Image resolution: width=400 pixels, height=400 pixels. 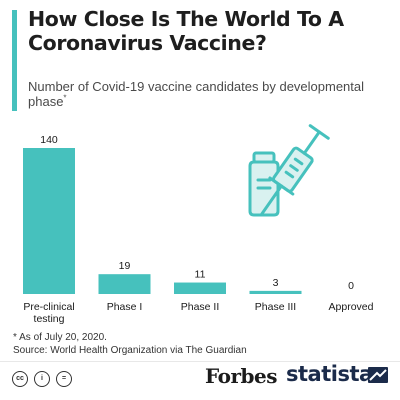 I want to click on statista-mark-icon, so click(x=378, y=375).